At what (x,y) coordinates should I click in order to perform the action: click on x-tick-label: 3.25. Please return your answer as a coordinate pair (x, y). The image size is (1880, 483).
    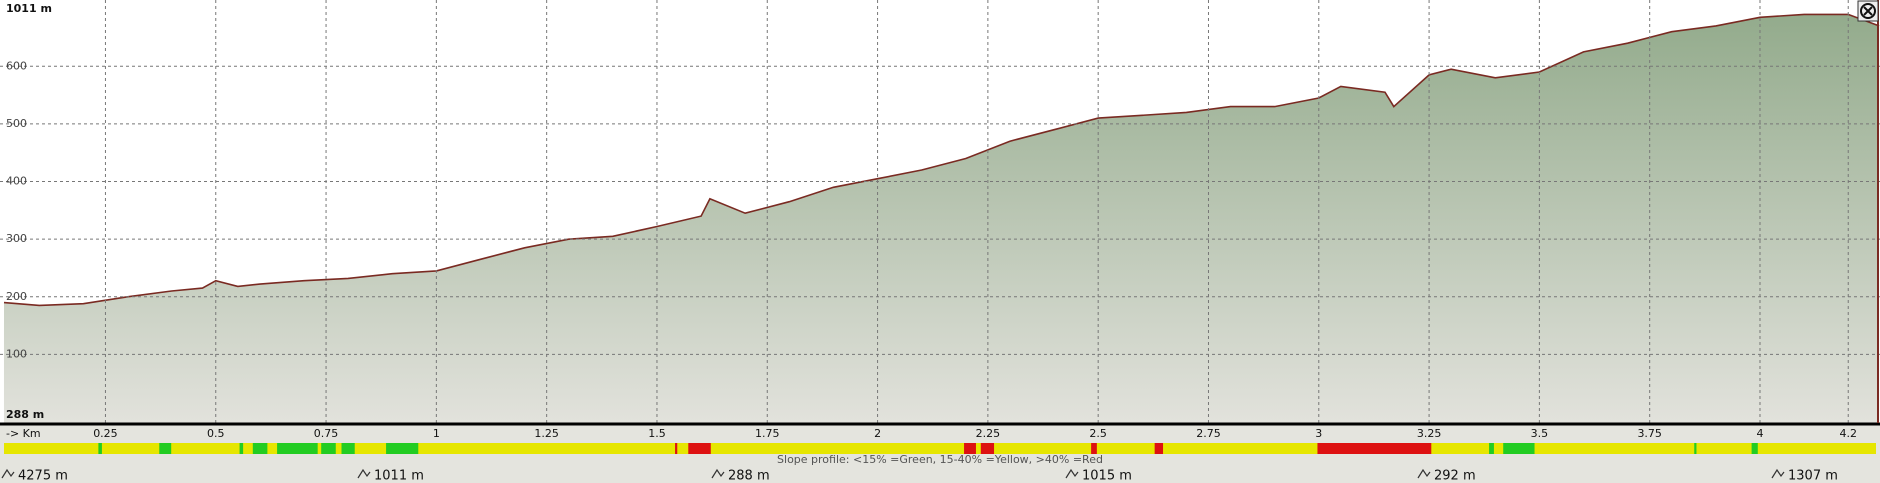
    Looking at the image, I should click on (1429, 433).